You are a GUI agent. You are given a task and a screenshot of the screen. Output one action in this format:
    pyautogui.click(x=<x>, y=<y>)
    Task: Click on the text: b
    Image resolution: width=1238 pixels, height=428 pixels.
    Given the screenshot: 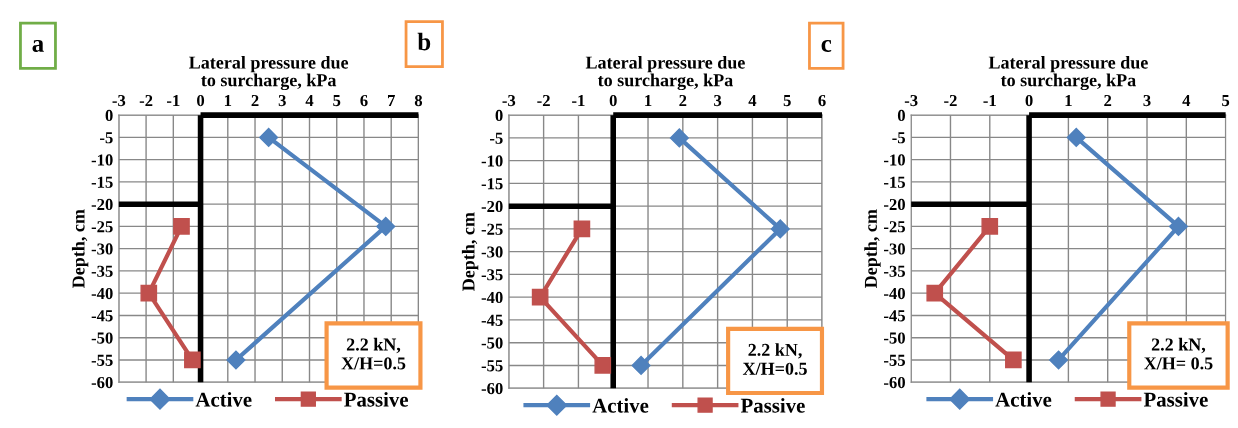 What is the action you would take?
    pyautogui.click(x=424, y=41)
    